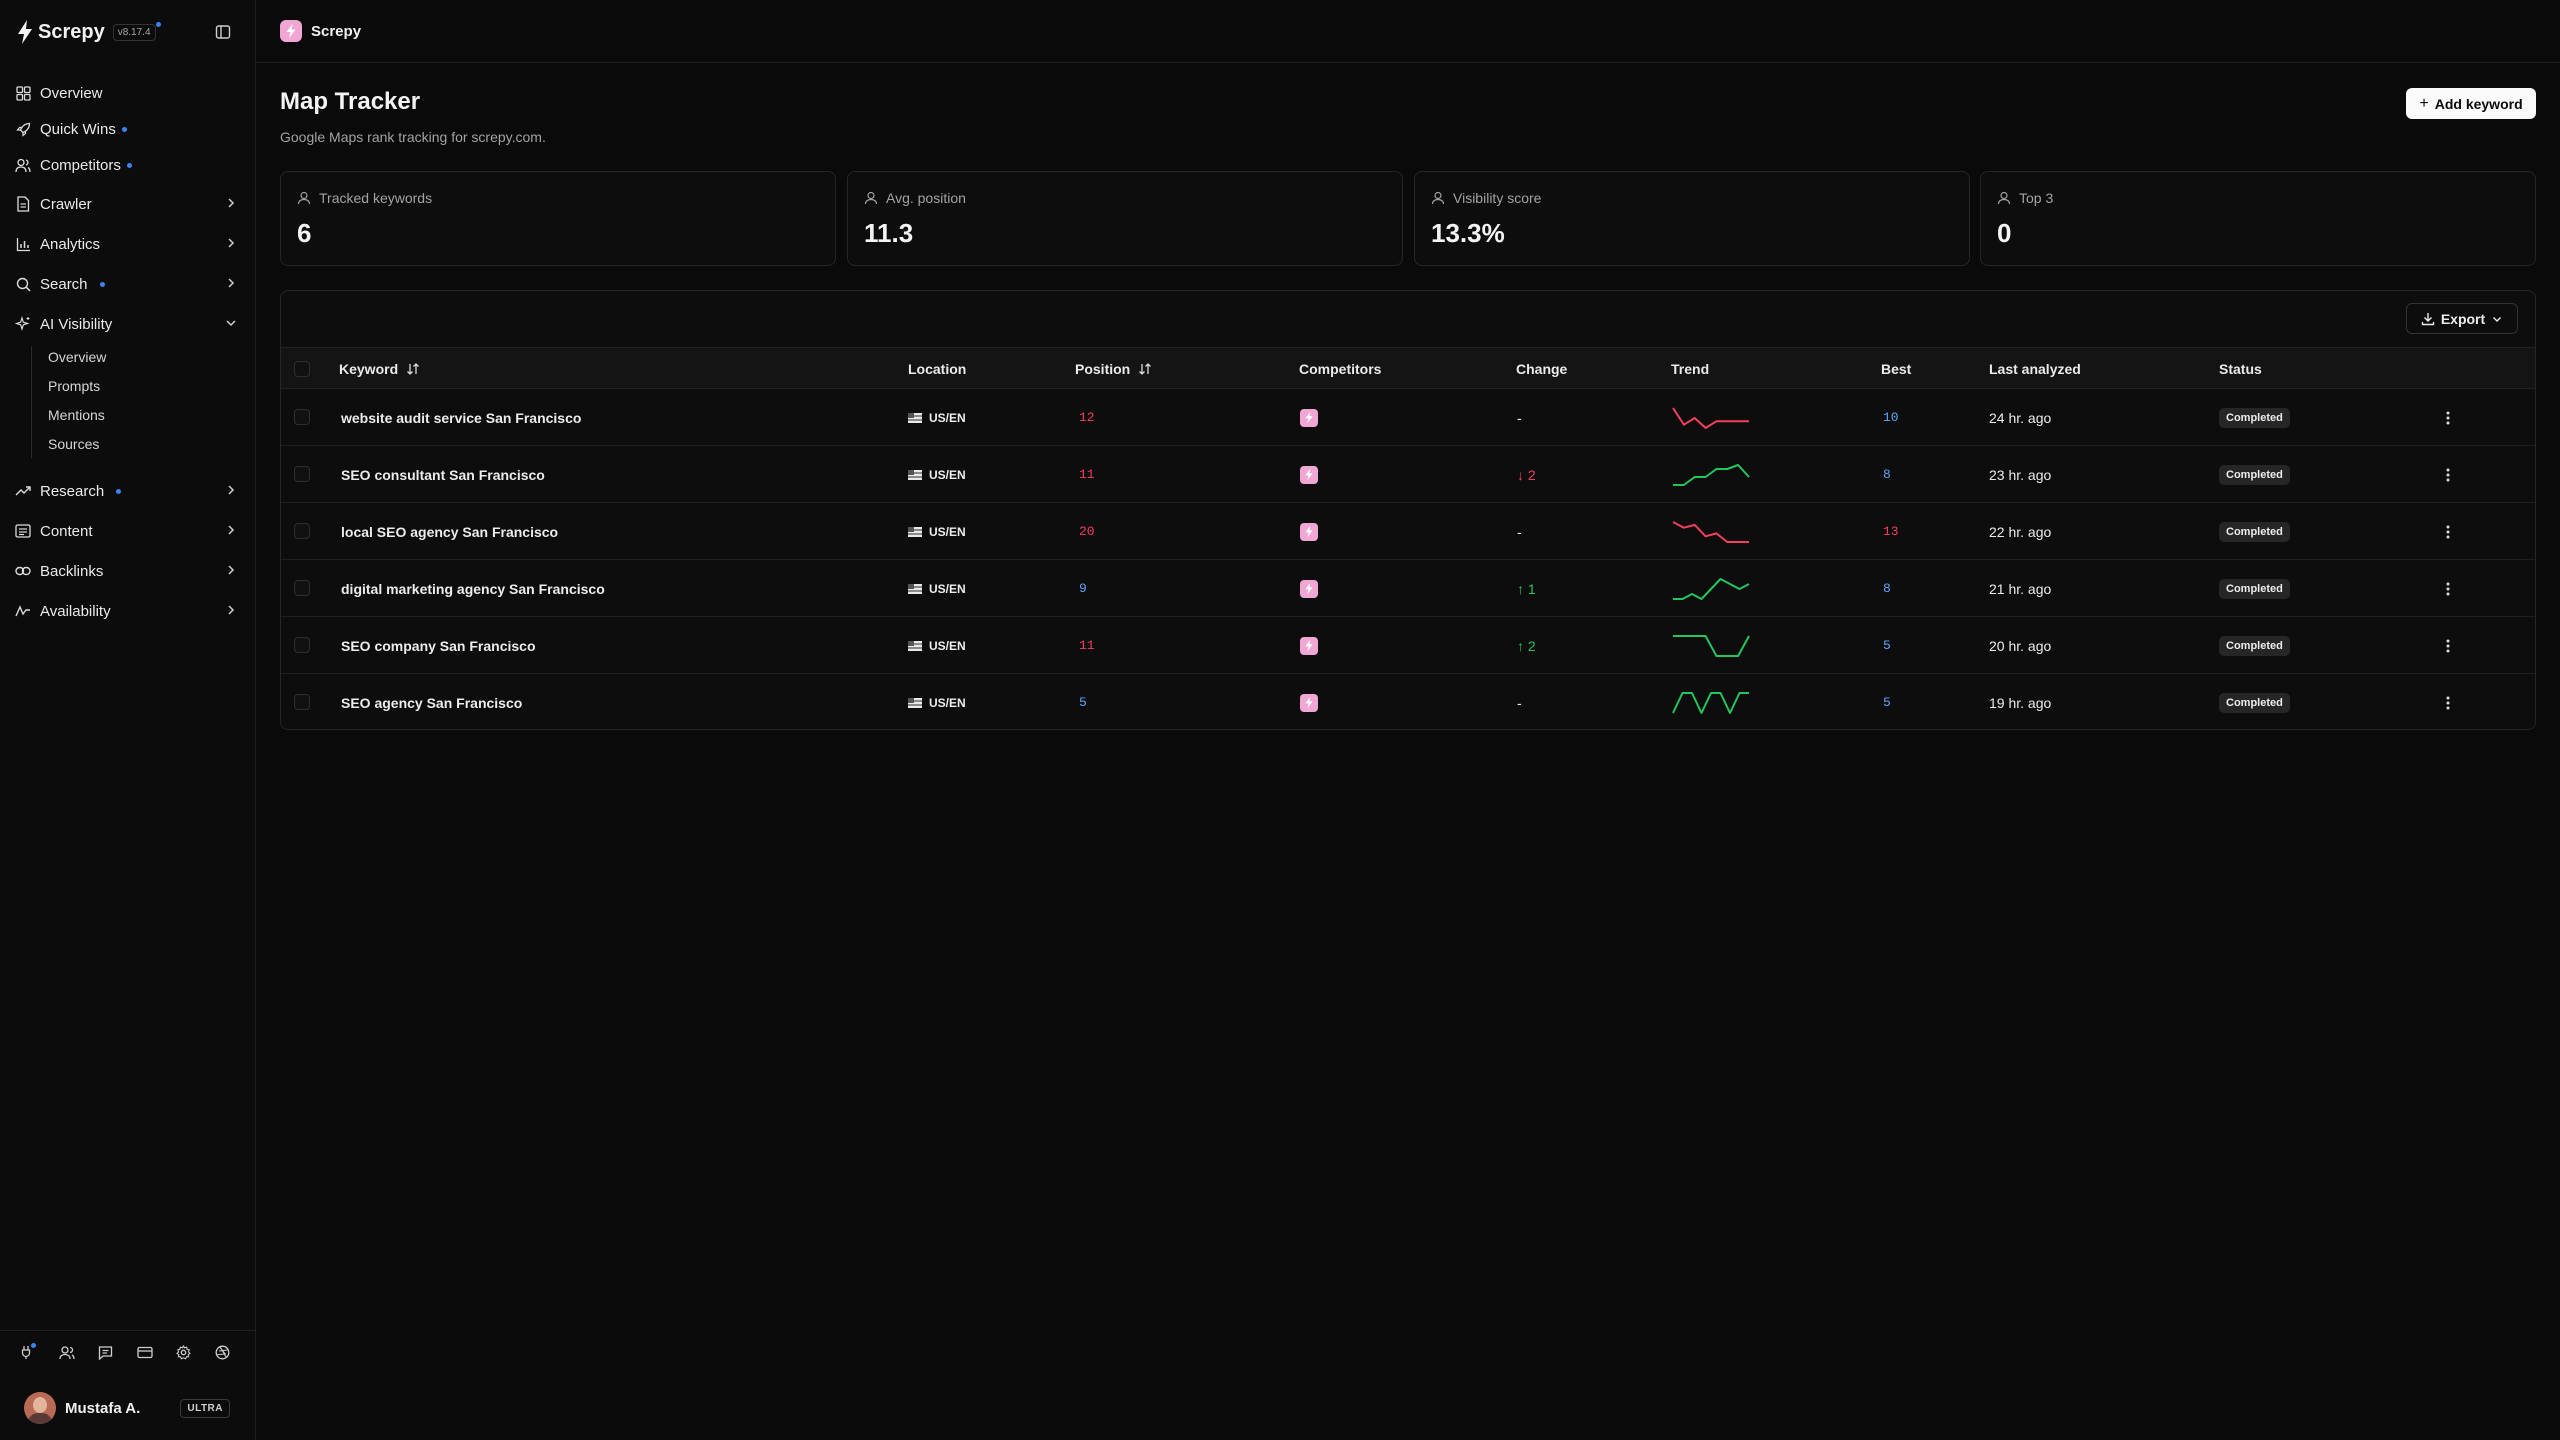  Describe the element at coordinates (70, 244) in the screenshot. I see `sidebar-item-label: Analytics` at that location.